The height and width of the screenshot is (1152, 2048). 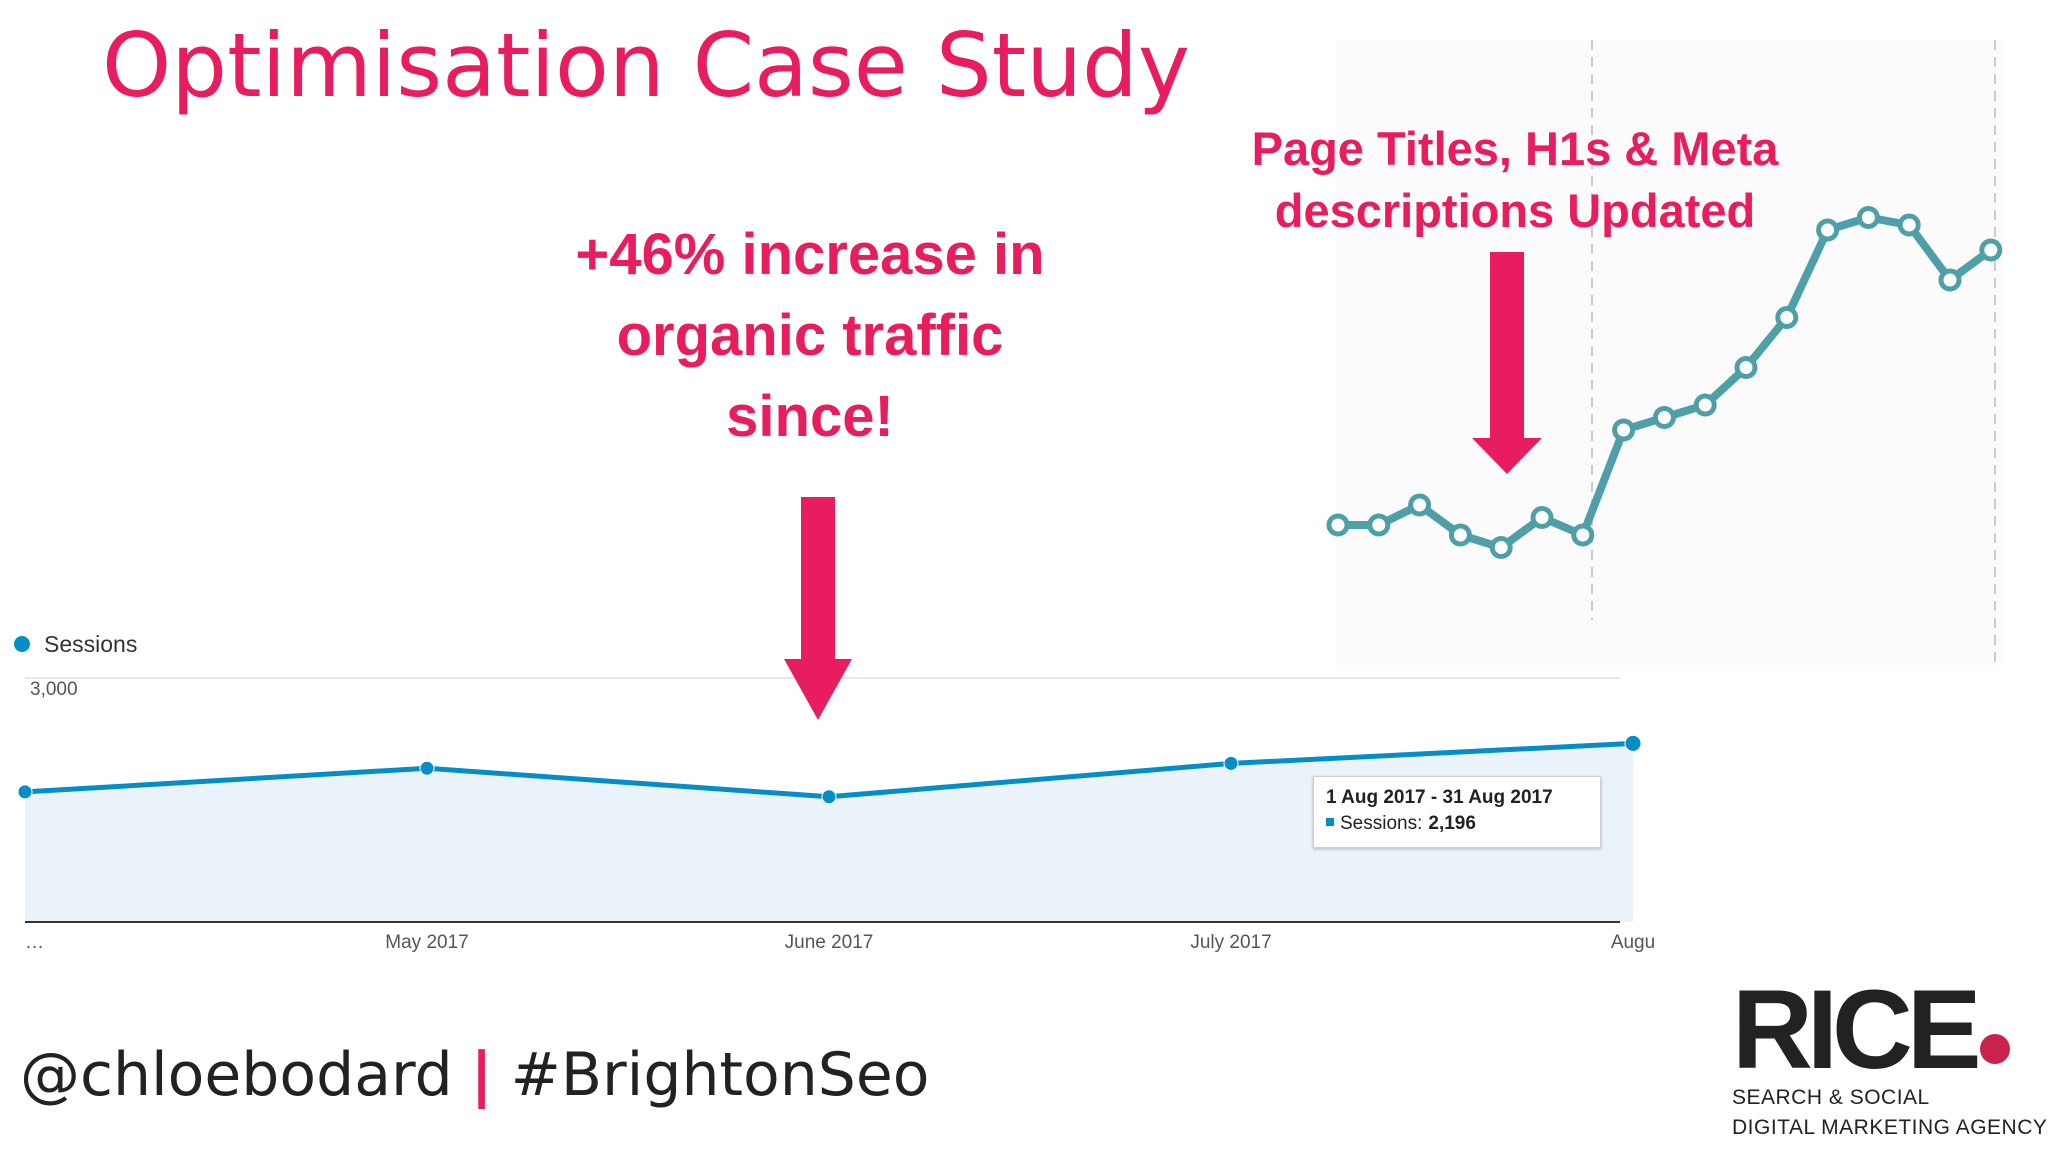 What do you see at coordinates (810, 254) in the screenshot?
I see `callout-line: +46% increase in` at bounding box center [810, 254].